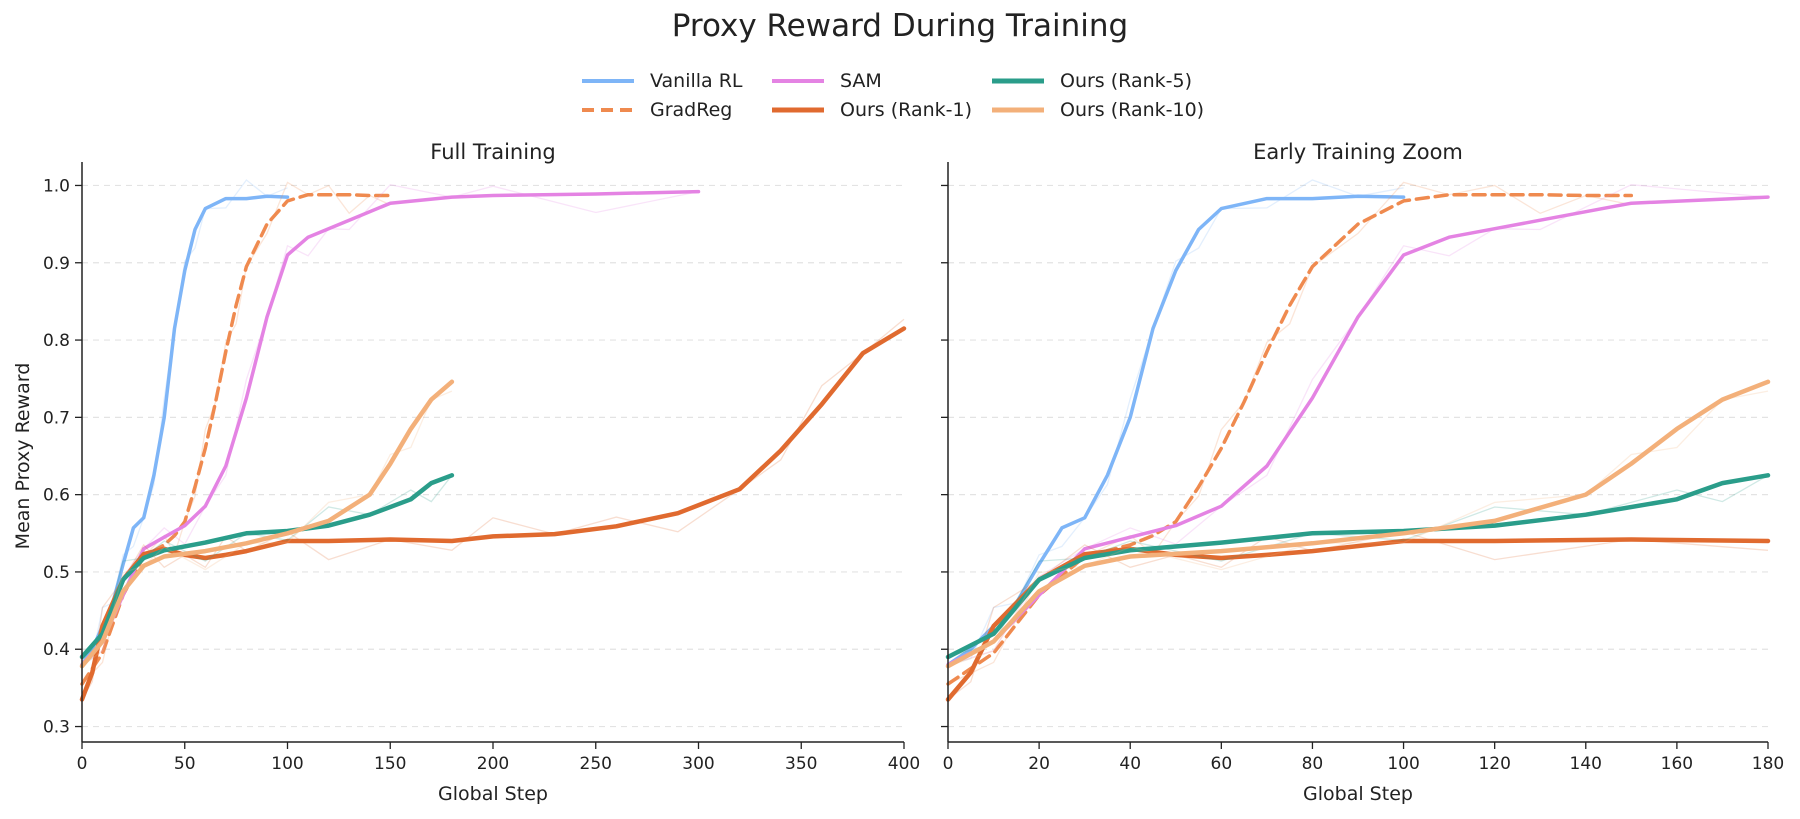 This screenshot has height=819, width=1800. Describe the element at coordinates (56, 573) in the screenshot. I see `y-tick-label: 0.5` at that location.